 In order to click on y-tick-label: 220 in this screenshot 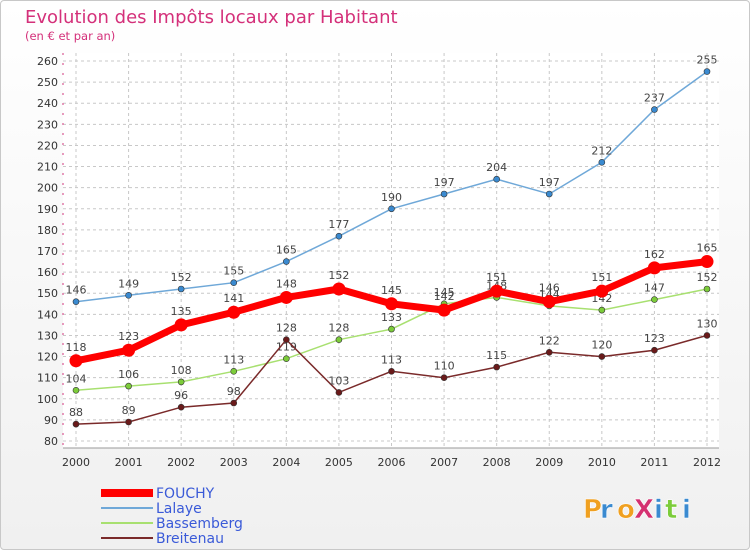, I will do `click(47, 145)`.